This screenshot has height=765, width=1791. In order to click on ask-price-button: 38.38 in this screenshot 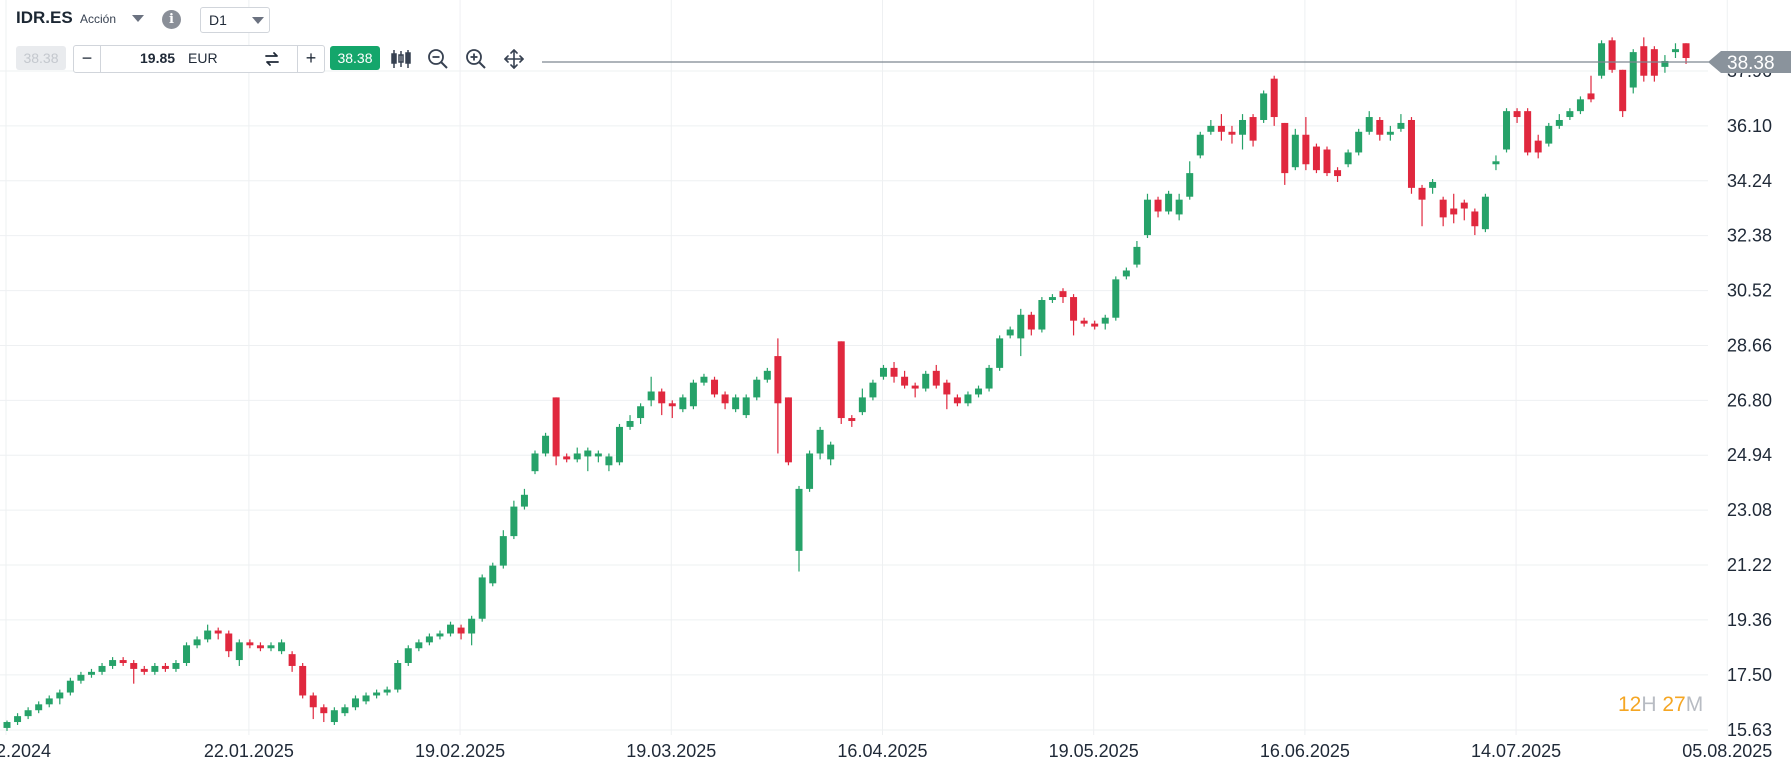, I will do `click(355, 58)`.